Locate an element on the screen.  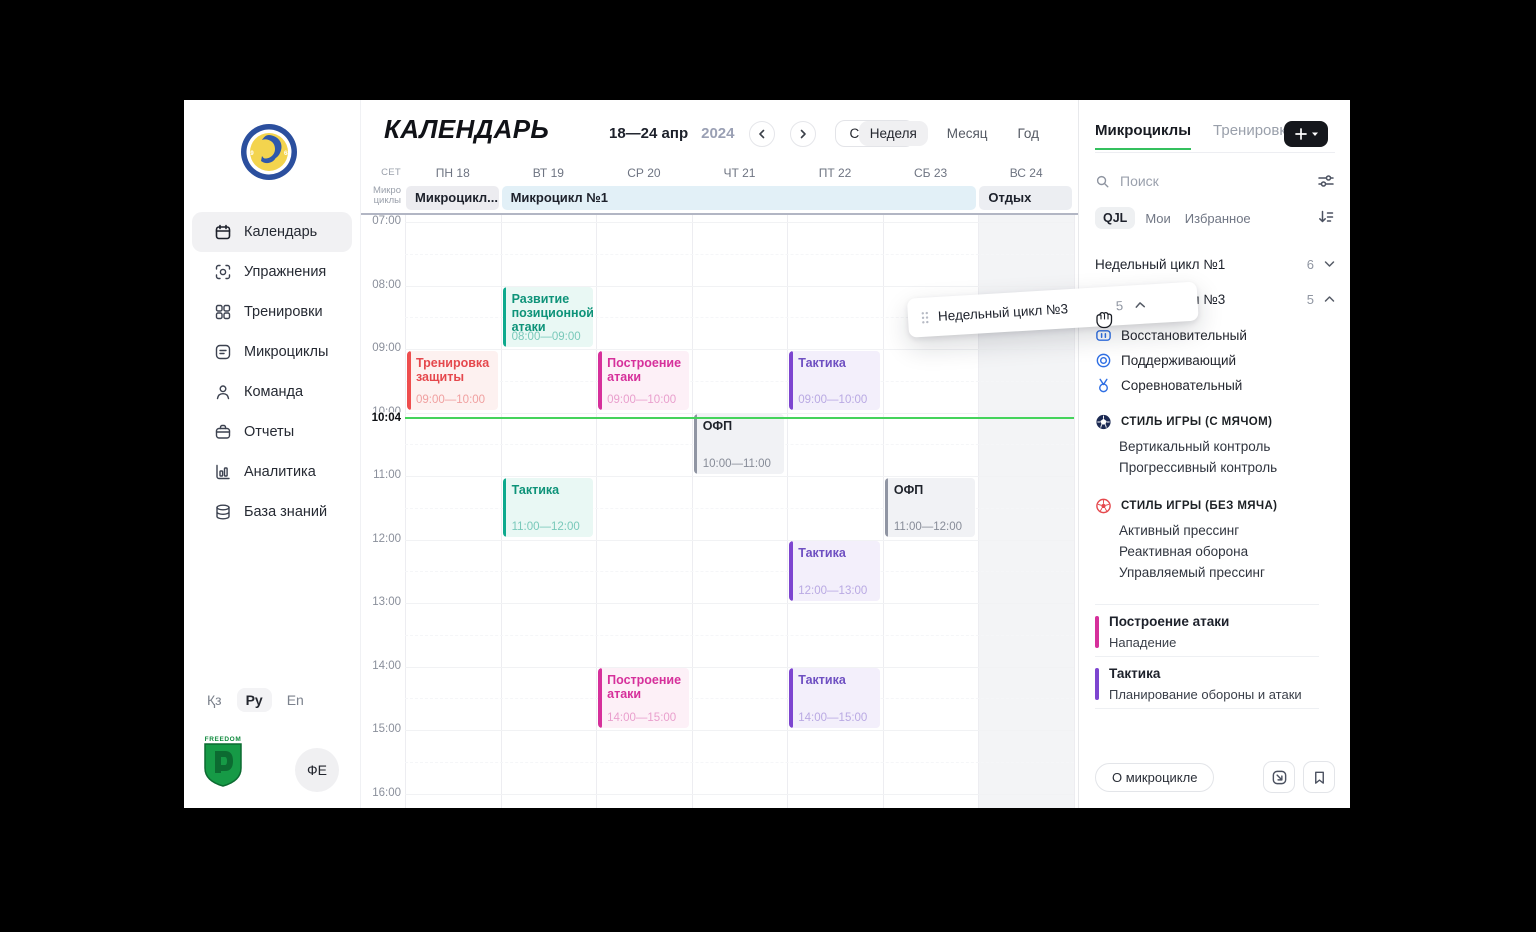
briefcase-icon is located at coordinates (223, 432).